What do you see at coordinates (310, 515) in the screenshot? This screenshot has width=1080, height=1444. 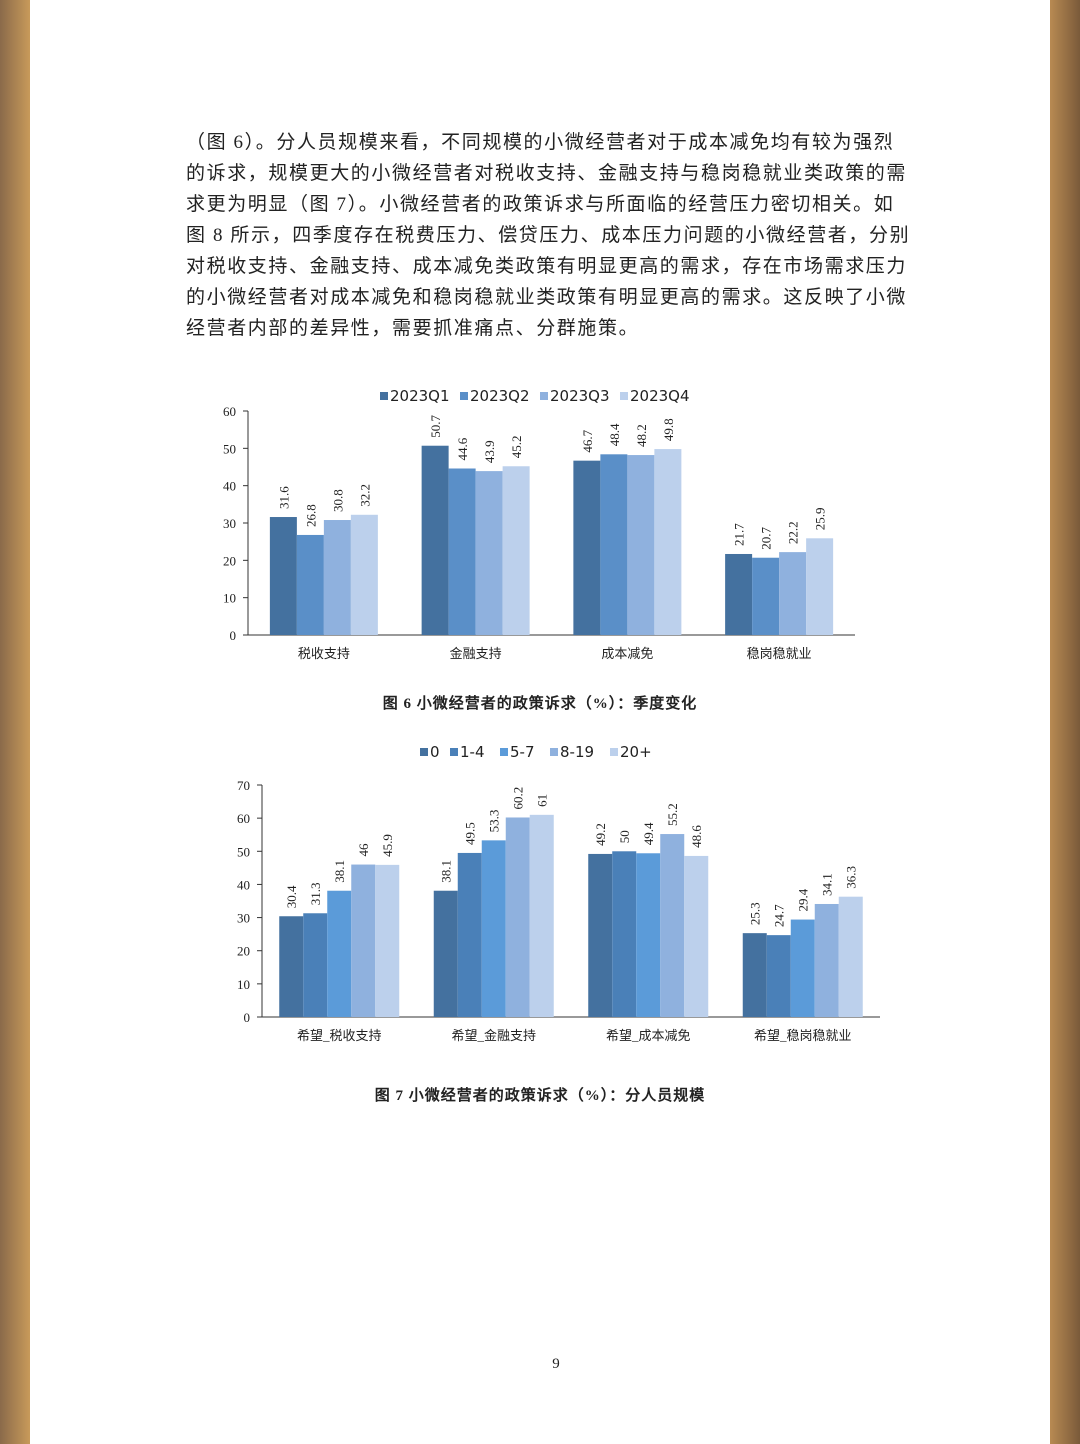 I see `data-label: 26.8` at bounding box center [310, 515].